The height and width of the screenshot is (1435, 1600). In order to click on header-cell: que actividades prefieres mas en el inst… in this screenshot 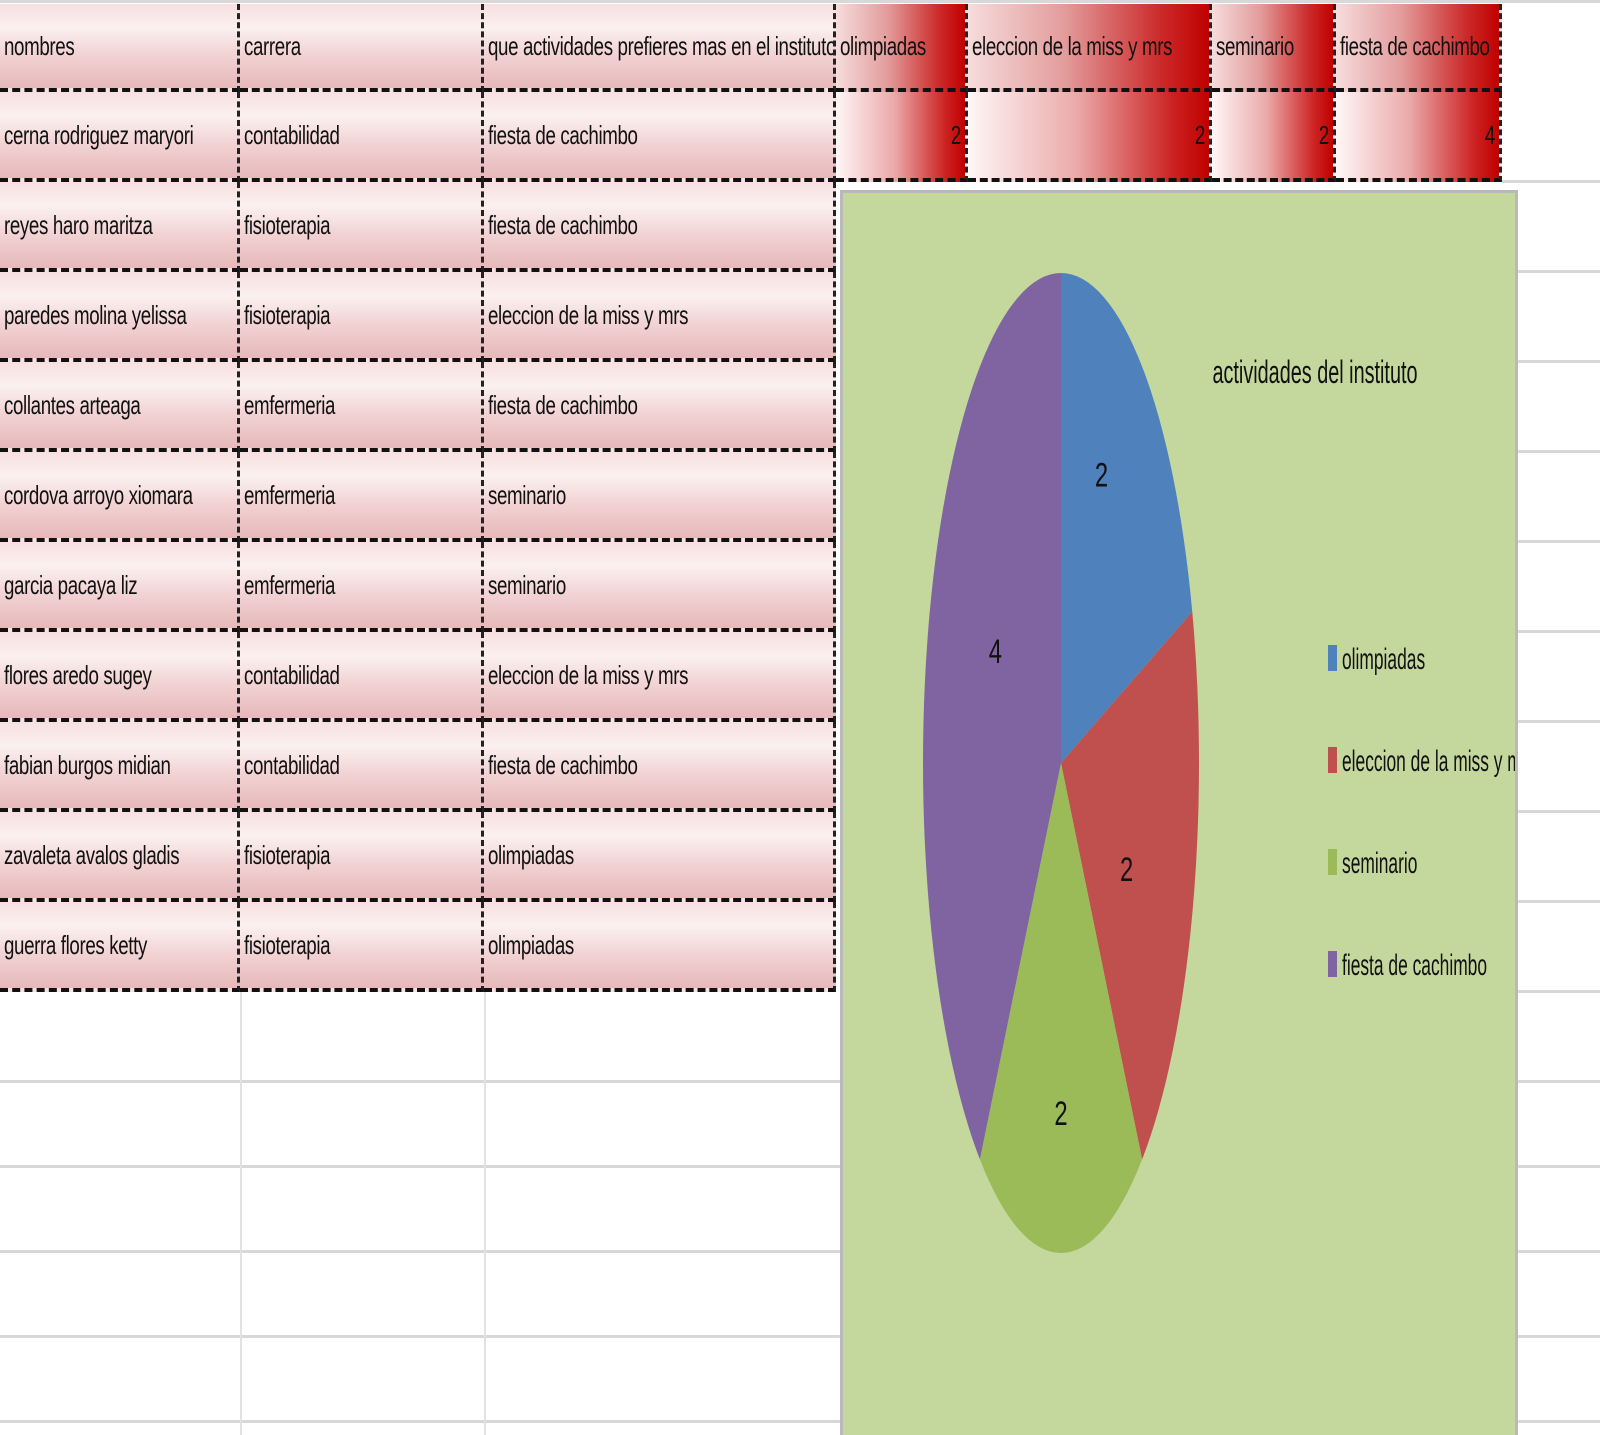, I will do `click(660, 48)`.